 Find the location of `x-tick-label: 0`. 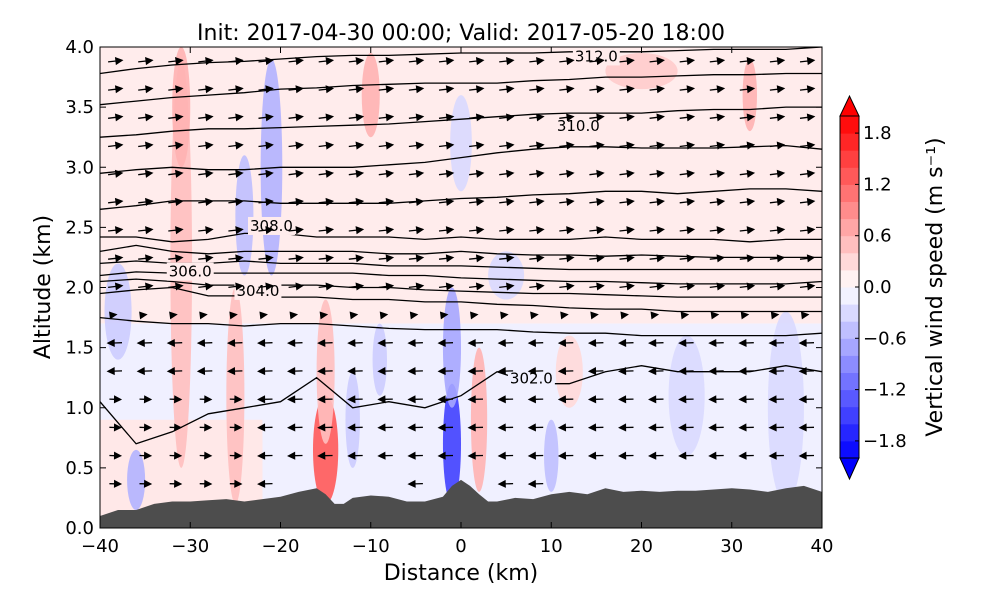

x-tick-label: 0 is located at coordinates (460, 546).